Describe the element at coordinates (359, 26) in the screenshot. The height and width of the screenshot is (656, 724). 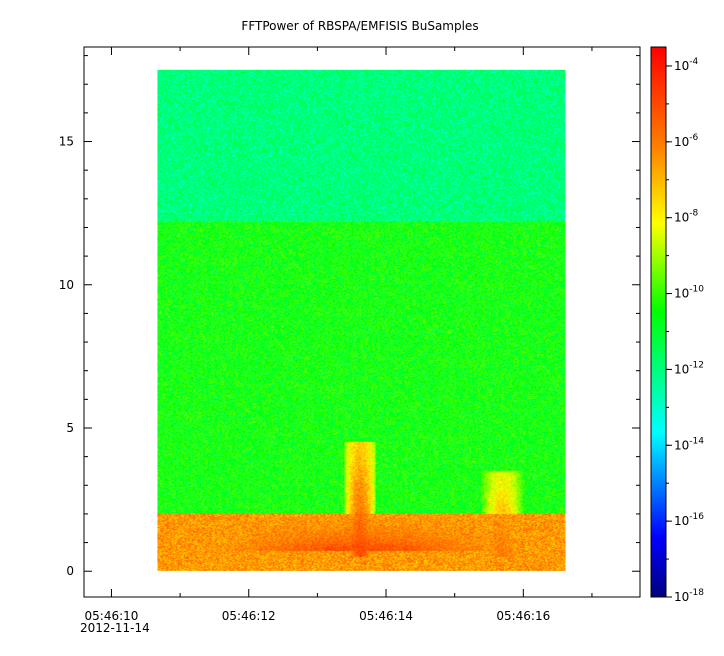
I see `chart-title: FFTPower of RBSPA/EMFISIS BuSamples` at that location.